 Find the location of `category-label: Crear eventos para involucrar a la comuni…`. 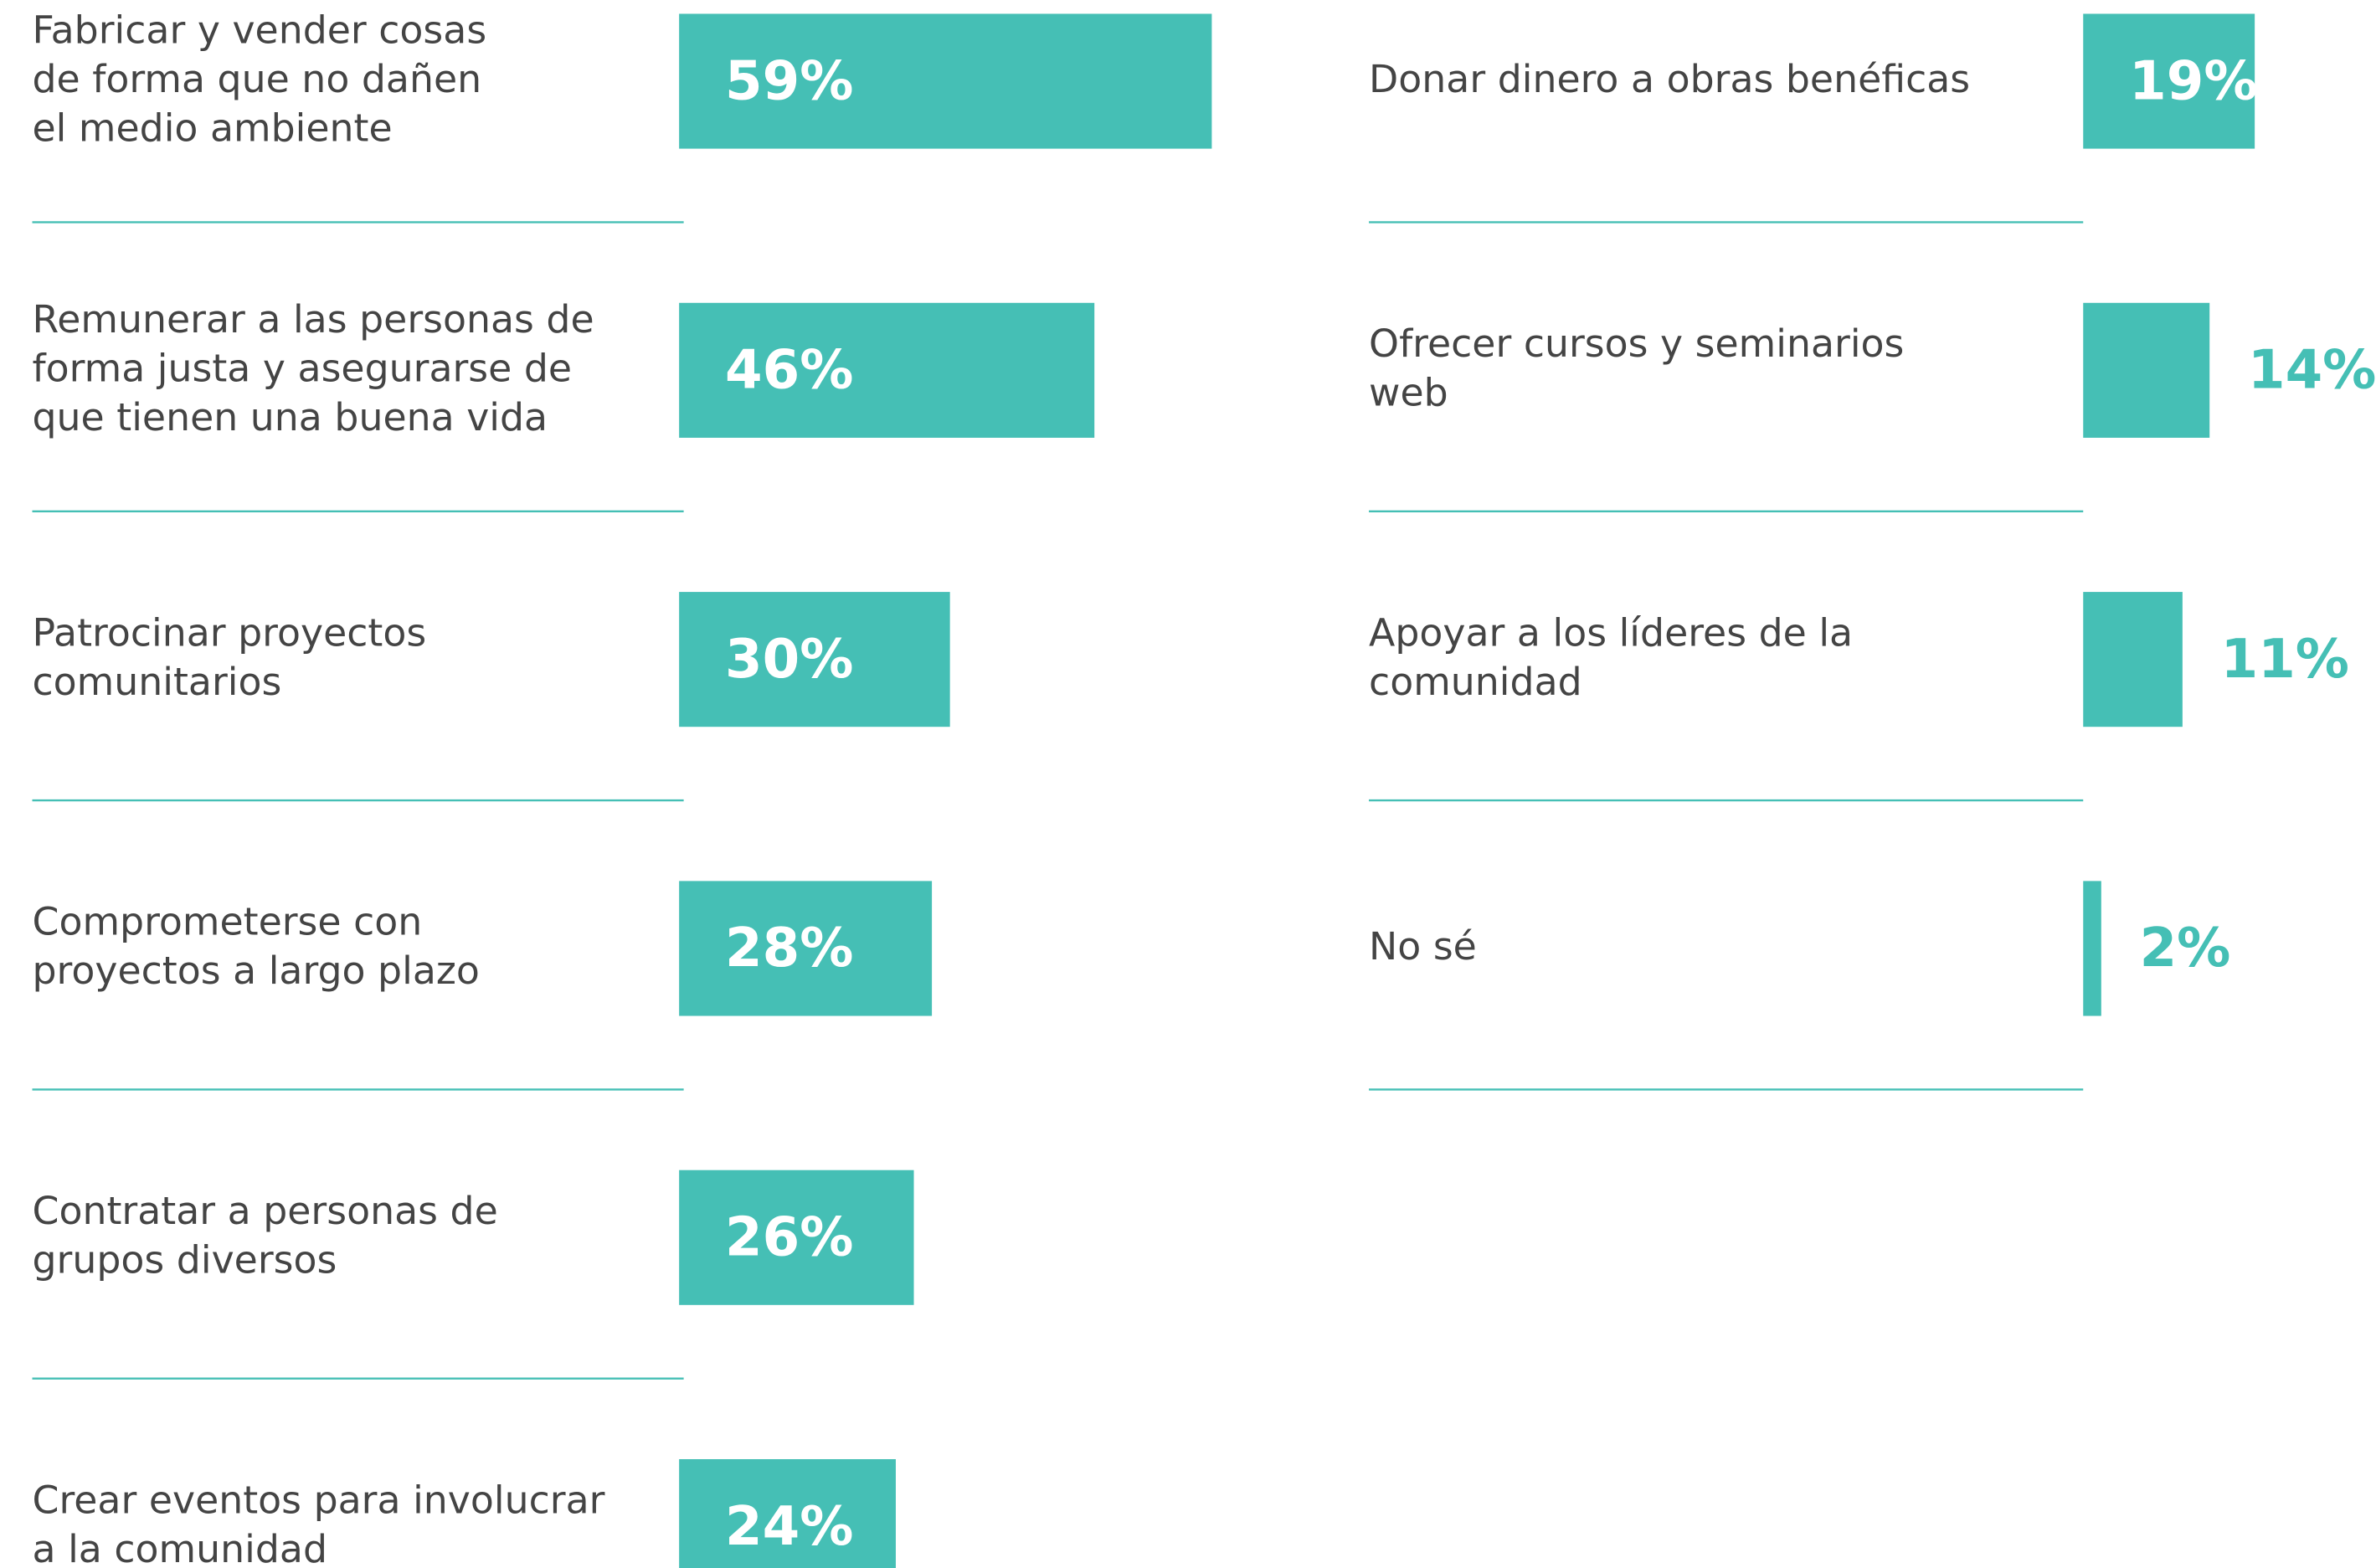

category-label: Crear eventos para involucrar a la comuni… is located at coordinates (319, 1523).